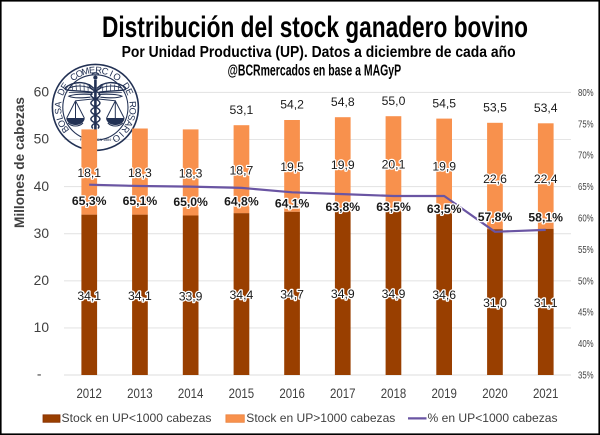  What do you see at coordinates (546, 303) in the screenshot?
I see `svg-text: 31,1` at bounding box center [546, 303].